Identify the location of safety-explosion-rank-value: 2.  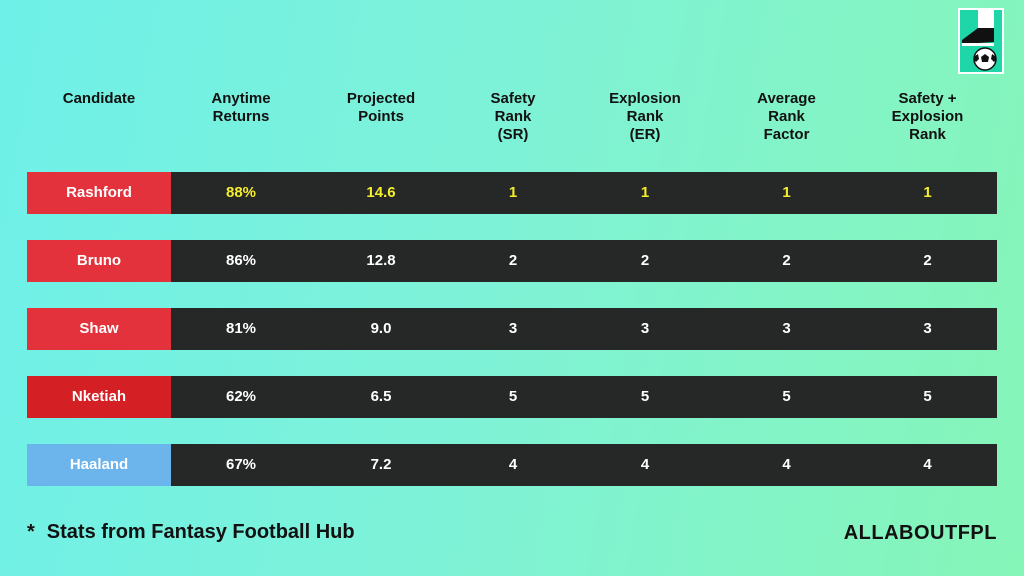
(927, 260).